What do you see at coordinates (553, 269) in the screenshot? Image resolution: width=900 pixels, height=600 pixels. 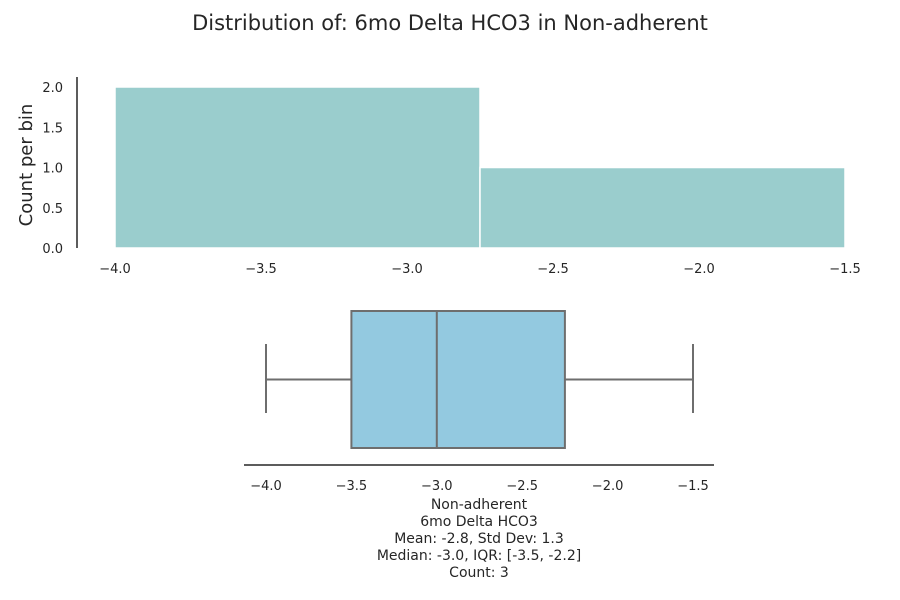 I see `histogram-x-tick-label: −2.5` at bounding box center [553, 269].